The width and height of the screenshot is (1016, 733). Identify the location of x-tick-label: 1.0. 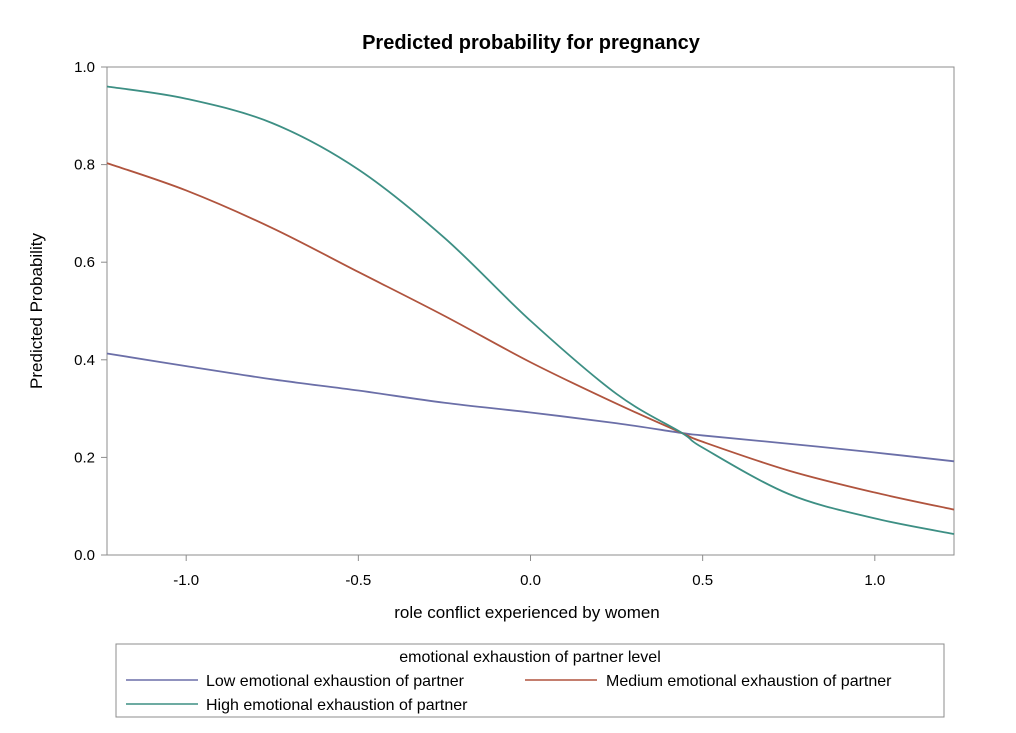
(874, 580).